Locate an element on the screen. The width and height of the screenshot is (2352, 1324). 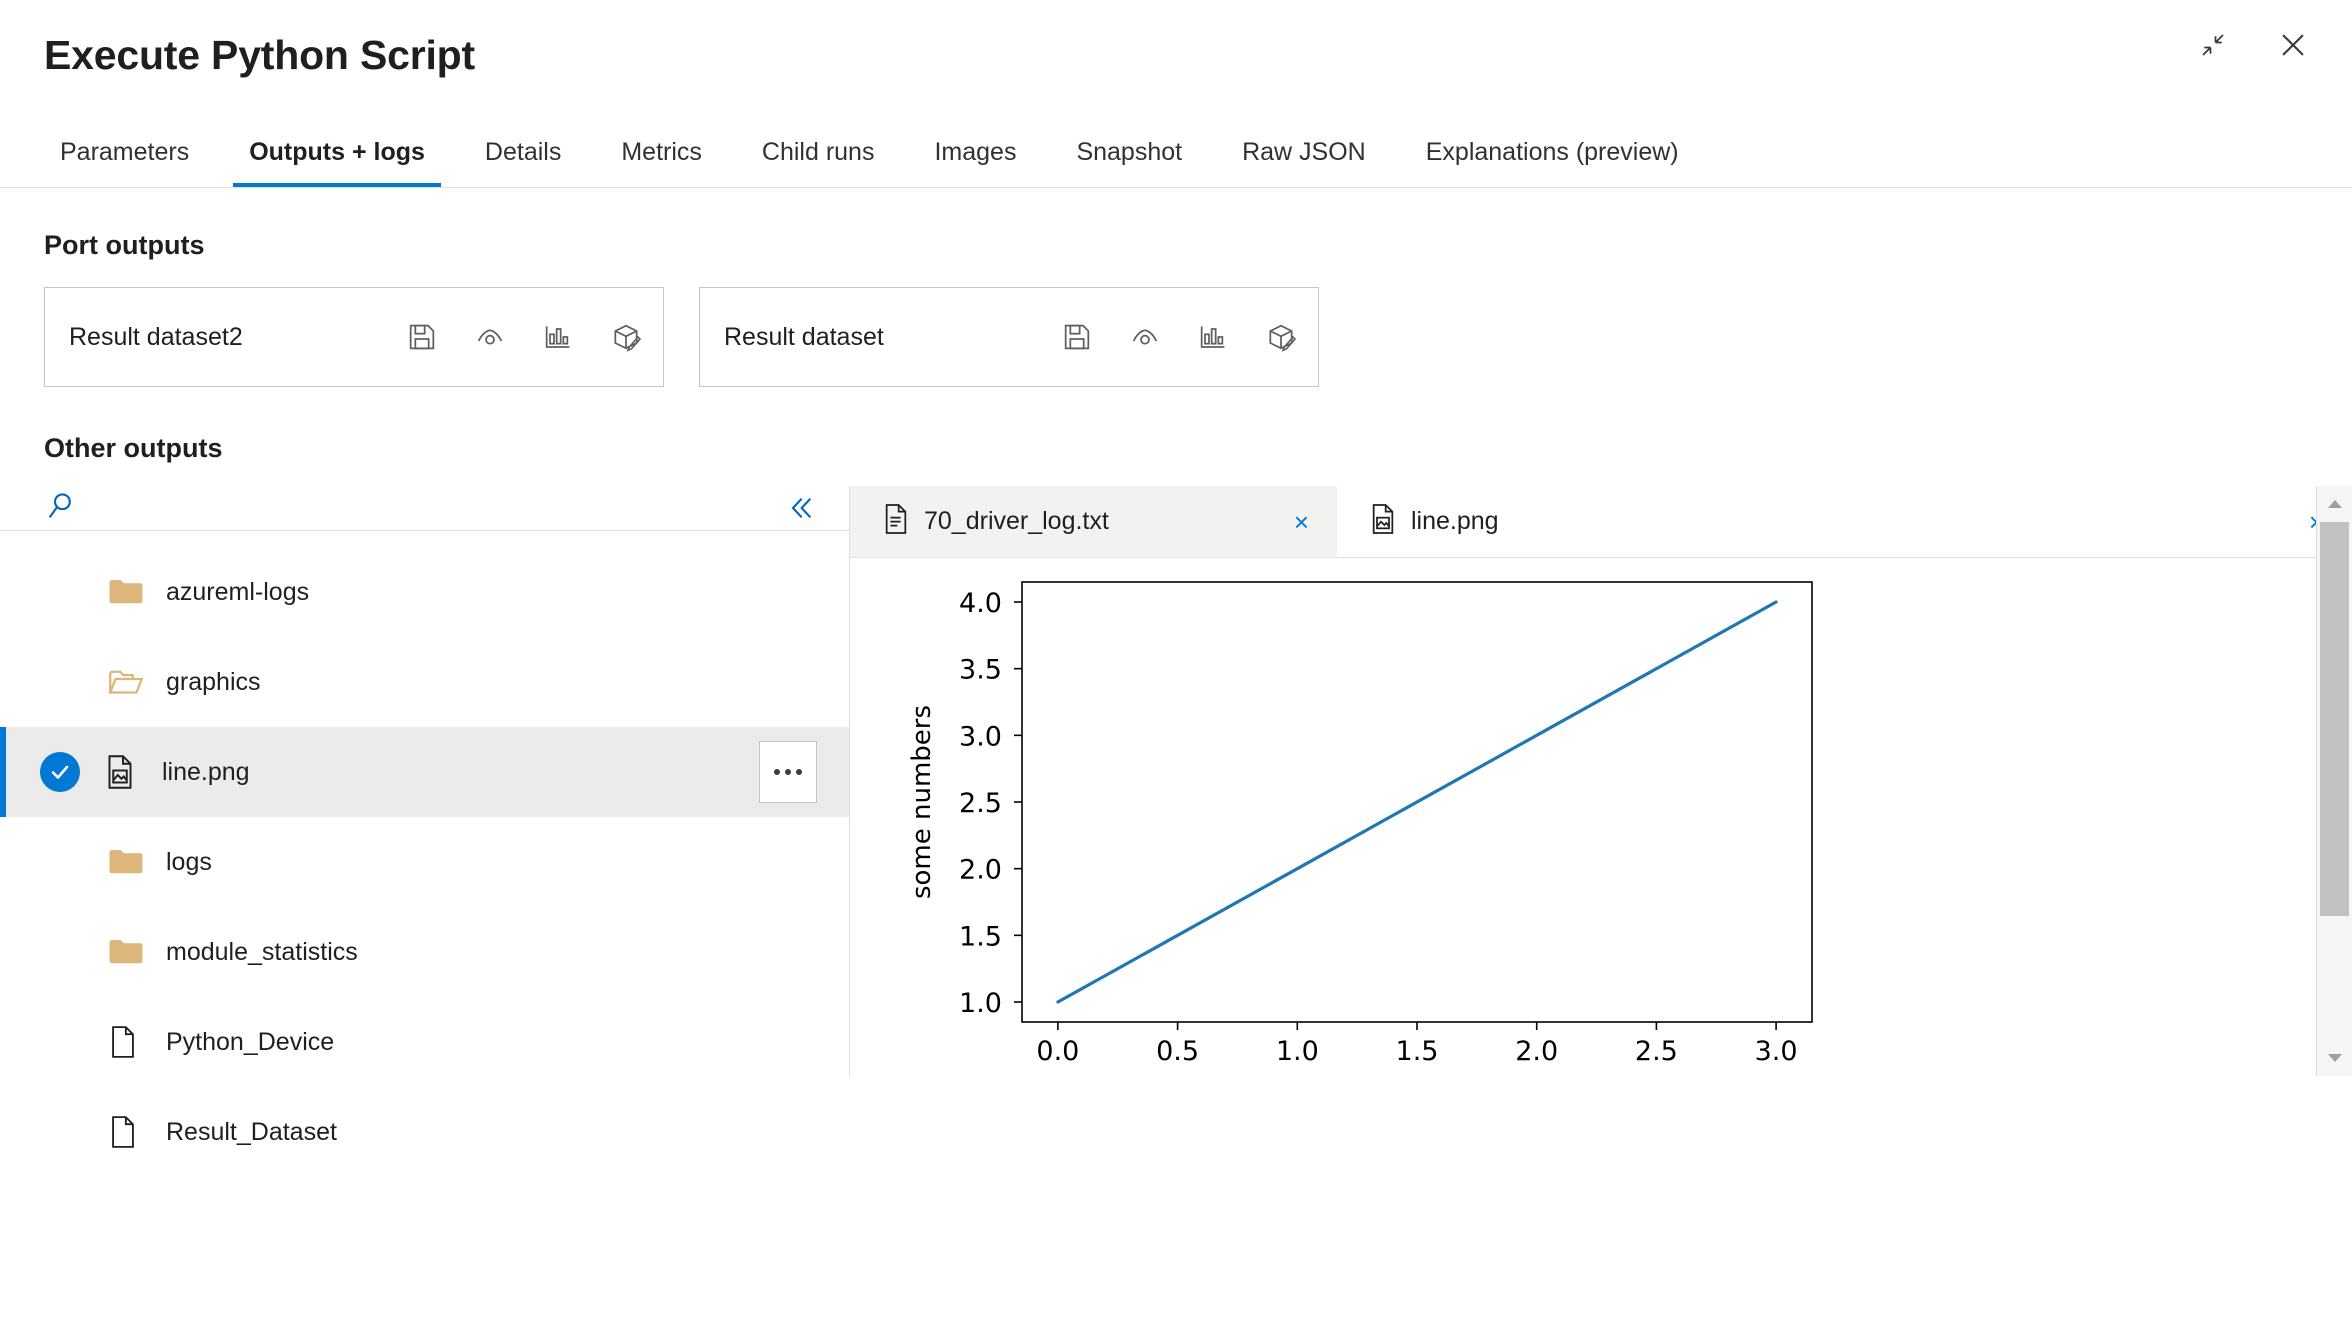
port-outputs-title: Port outputs is located at coordinates (124, 245).